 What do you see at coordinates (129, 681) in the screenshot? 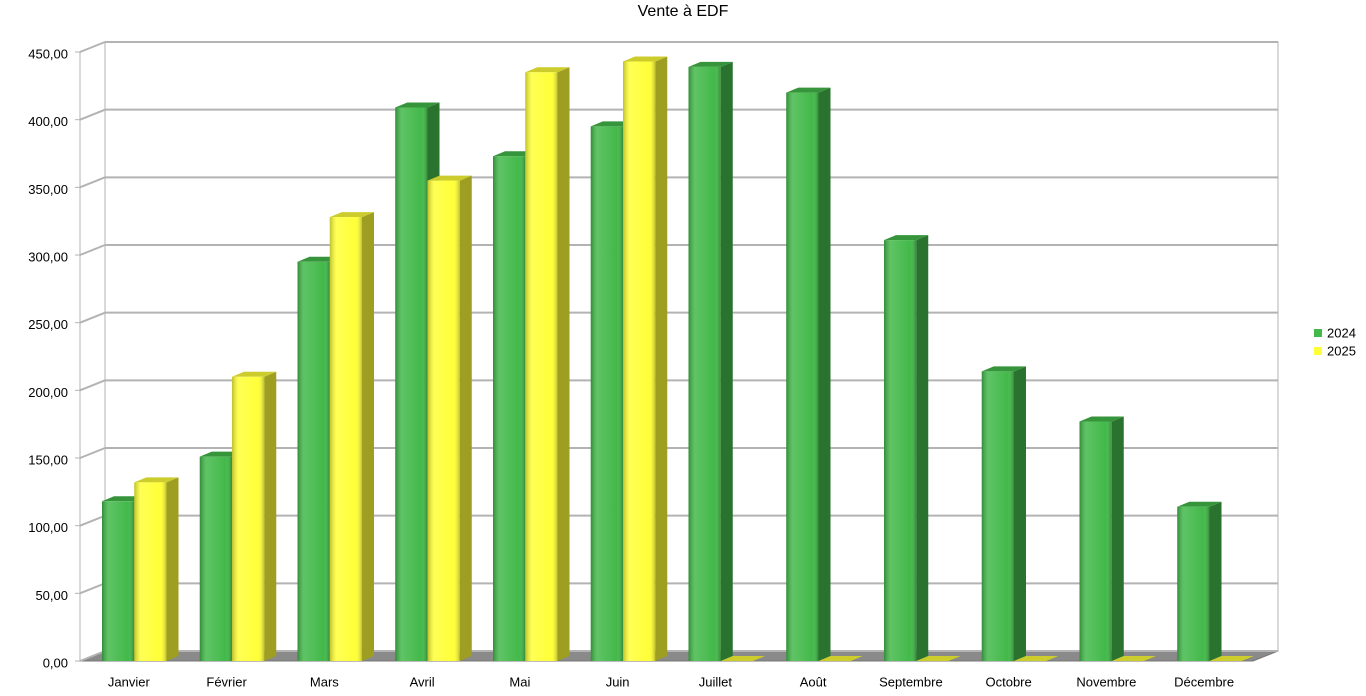
I see `x-tick-label: Janvier` at bounding box center [129, 681].